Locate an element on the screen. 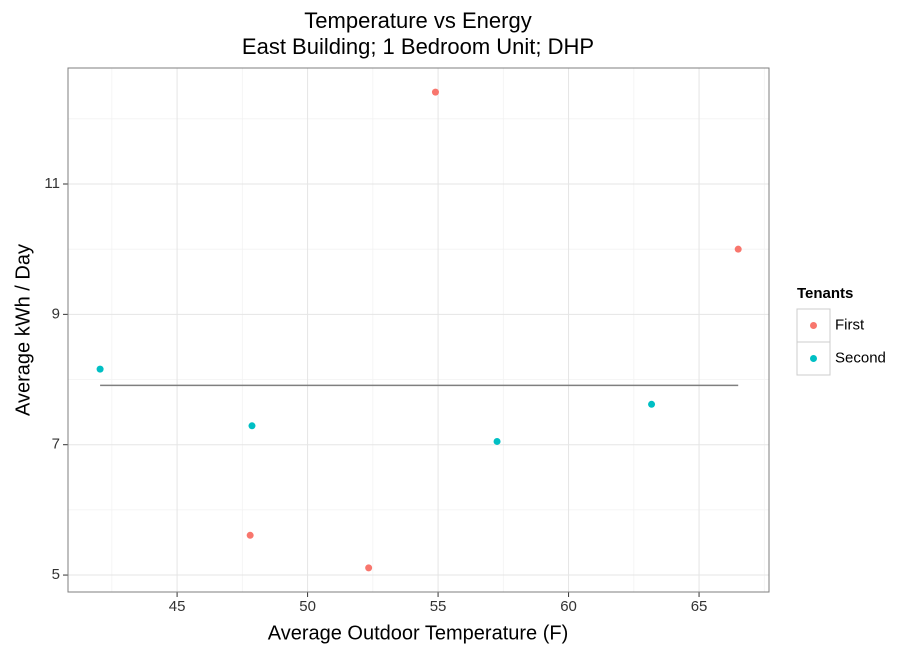 The height and width of the screenshot is (648, 897). y-tick-label: 7 is located at coordinates (56, 444).